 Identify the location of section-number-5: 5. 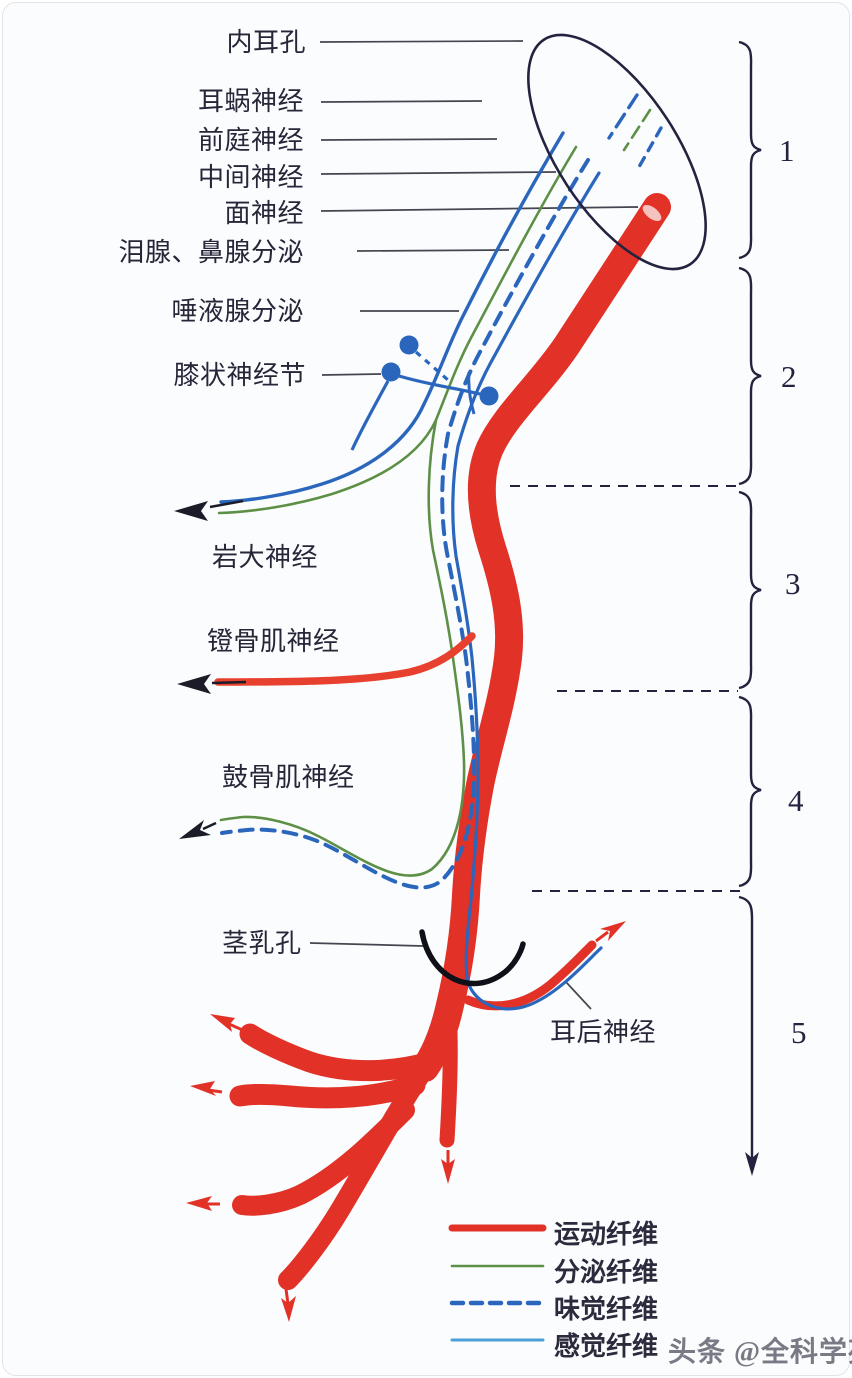
(799, 1032).